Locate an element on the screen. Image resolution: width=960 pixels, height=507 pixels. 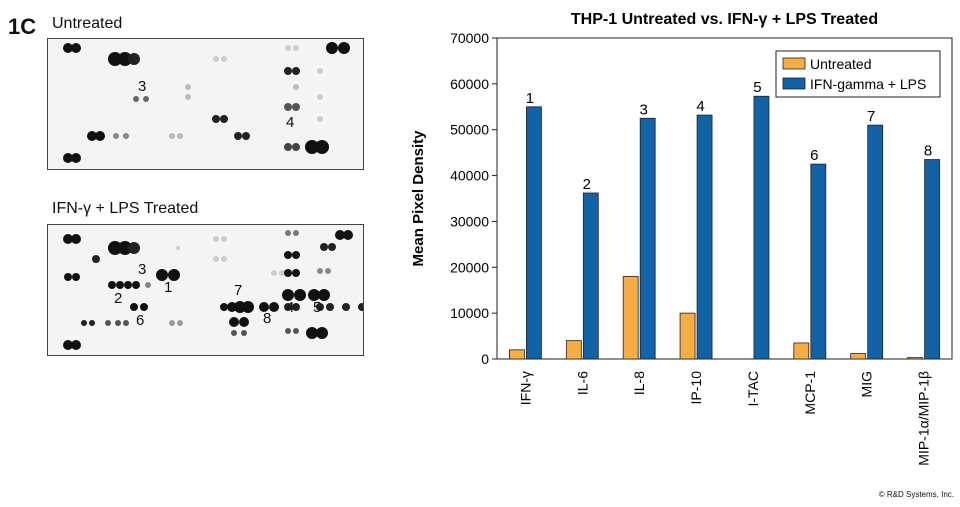
y-tick-label: 50000 is located at coordinates (469, 130).